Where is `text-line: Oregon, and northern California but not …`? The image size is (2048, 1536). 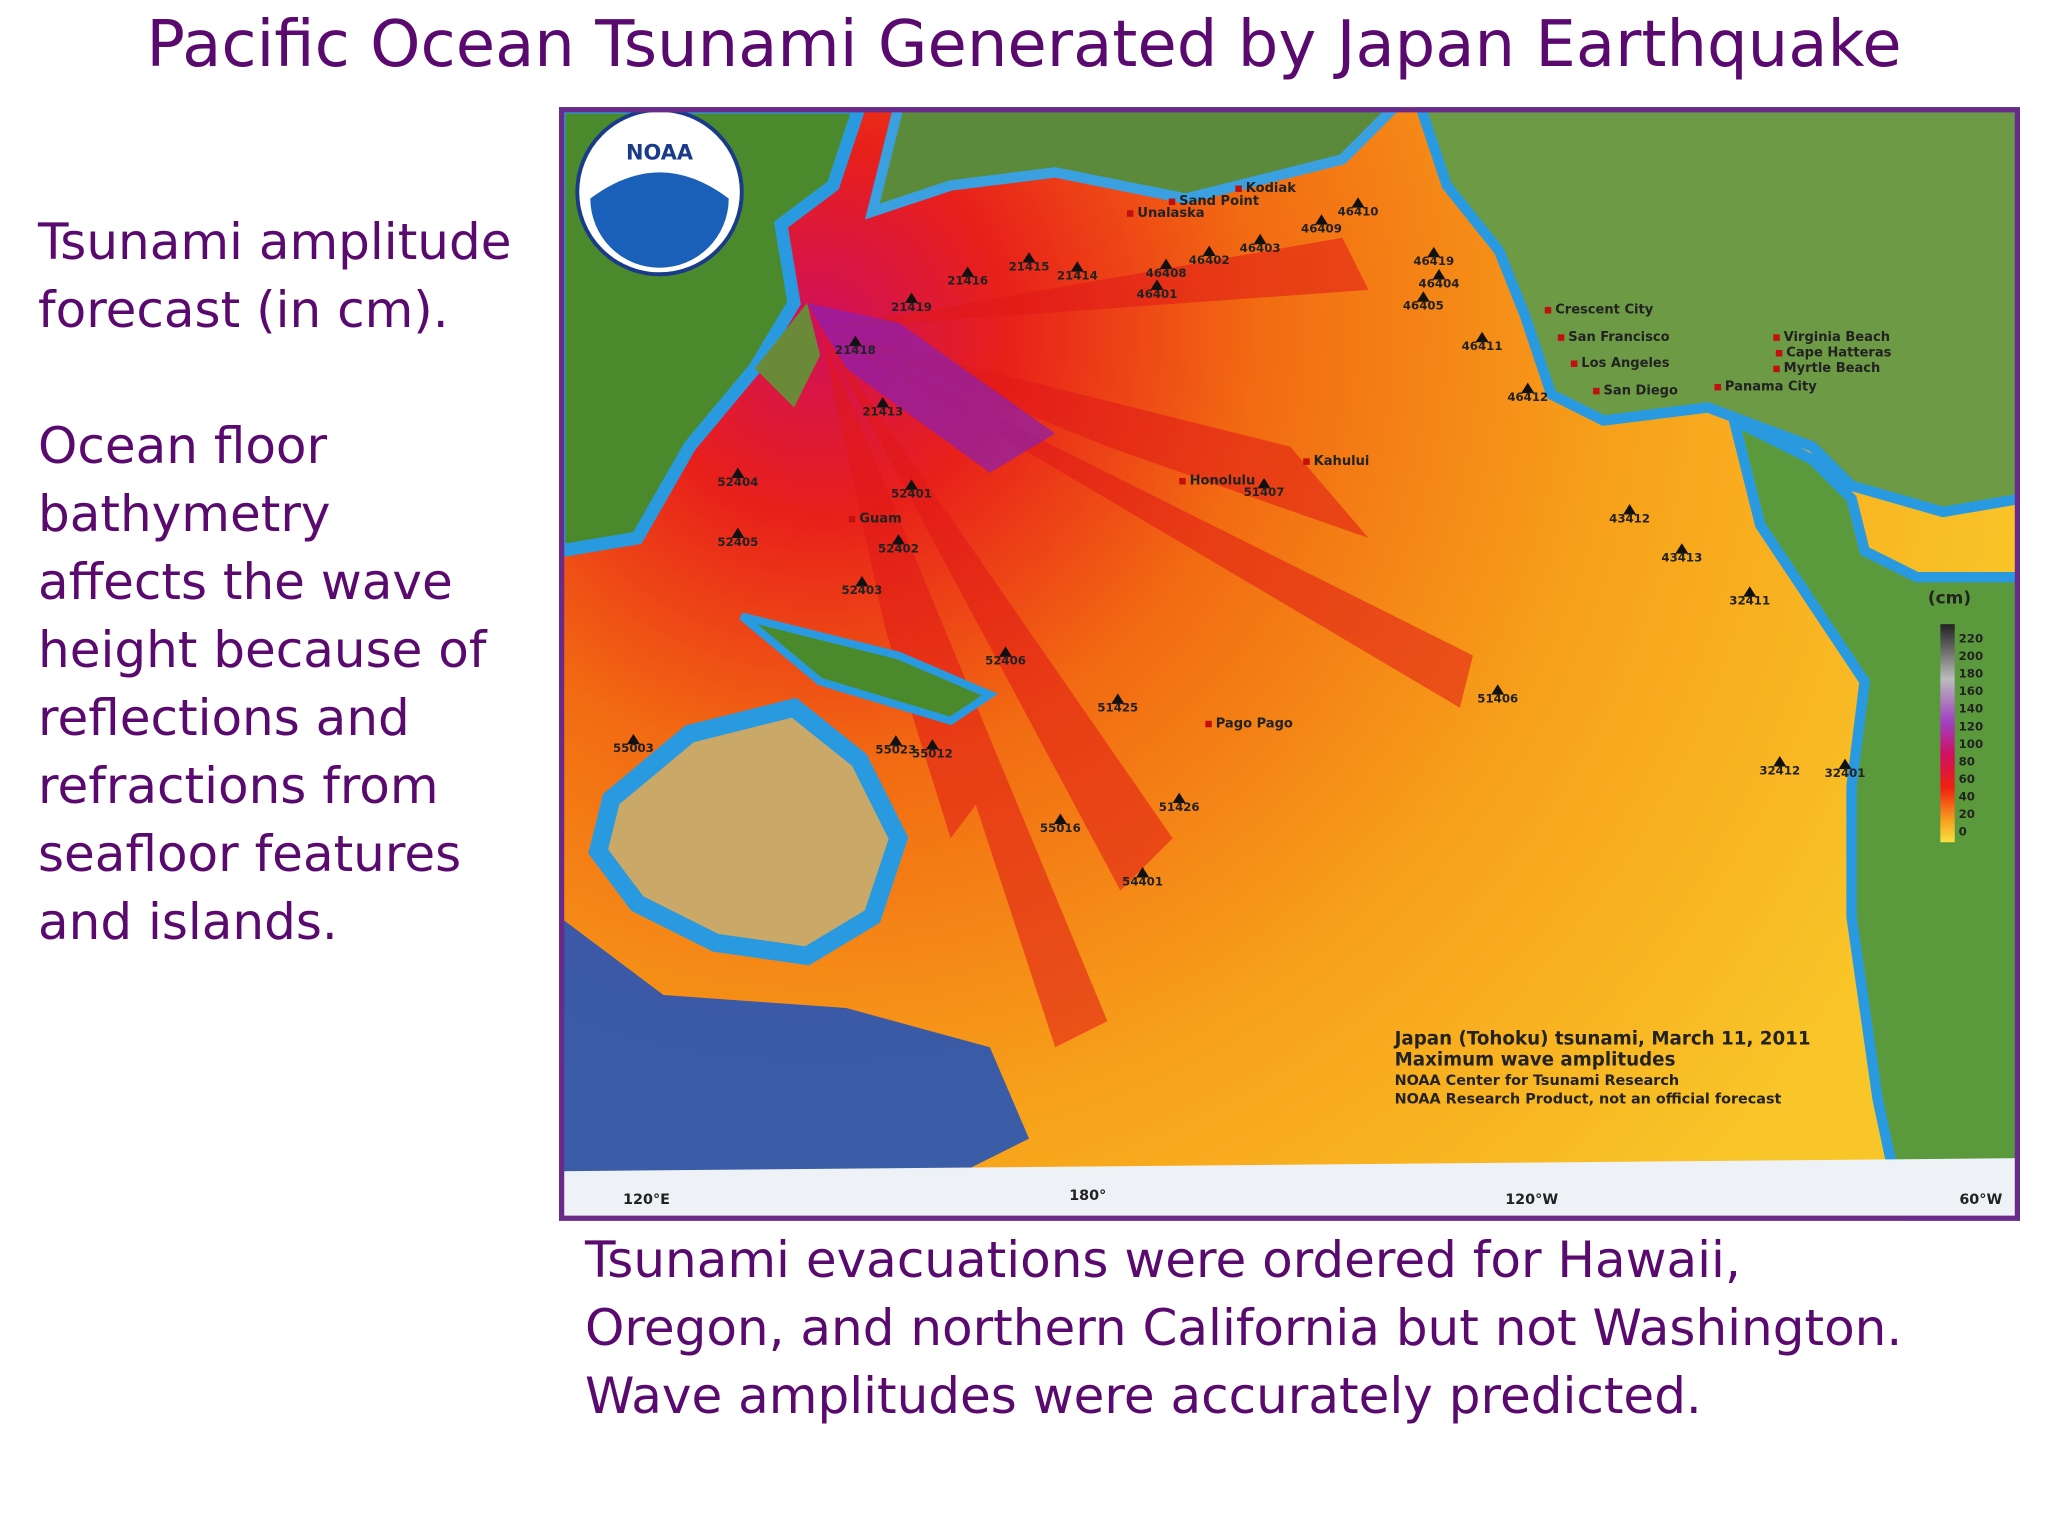
text-line: Oregon, and northern California but not … is located at coordinates (1244, 1328).